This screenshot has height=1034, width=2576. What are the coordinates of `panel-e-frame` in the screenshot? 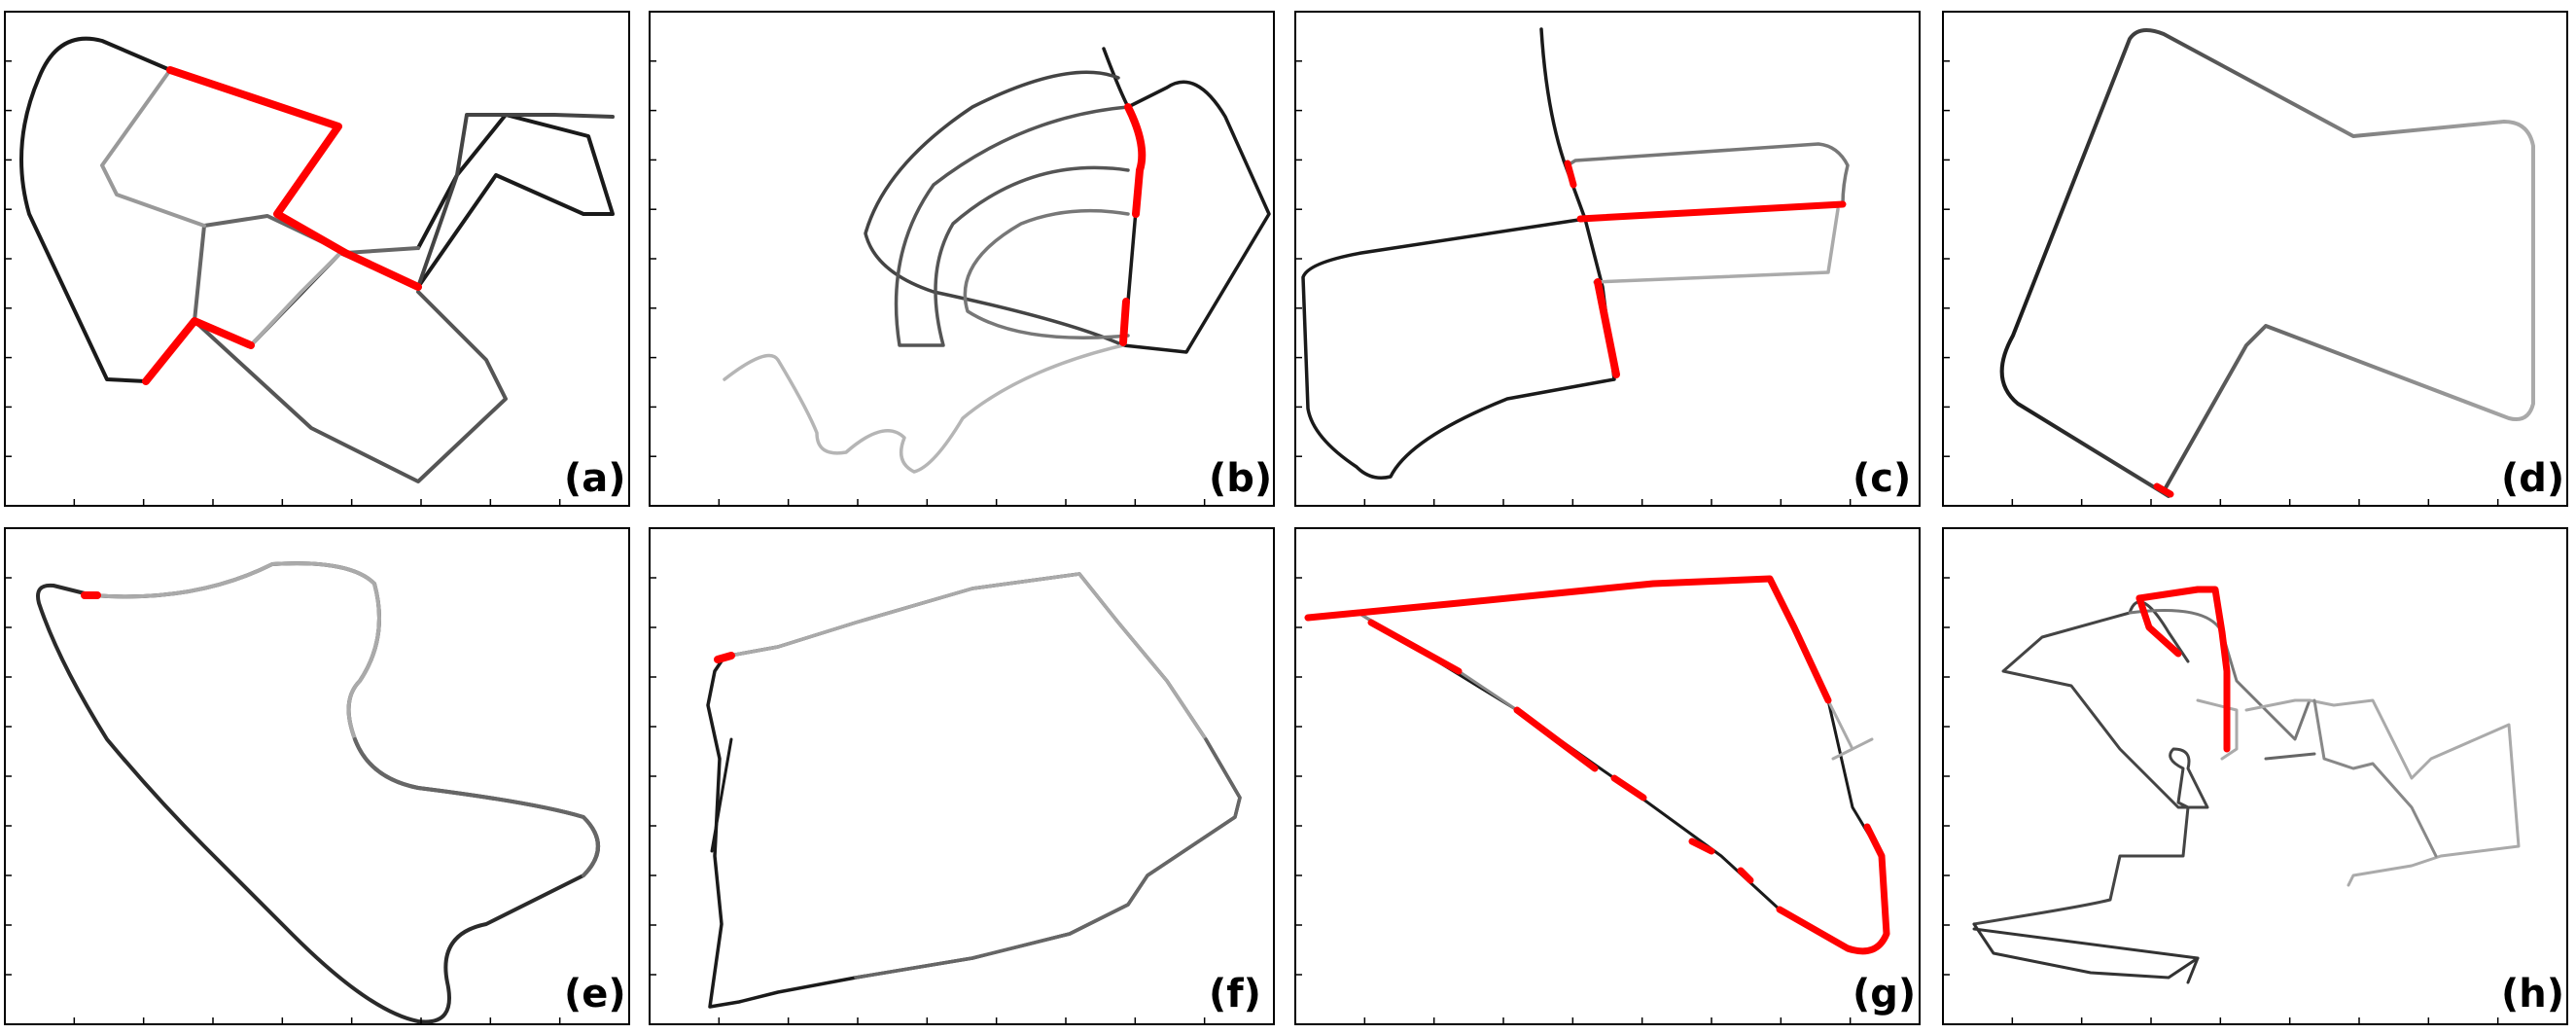 It's located at (317, 776).